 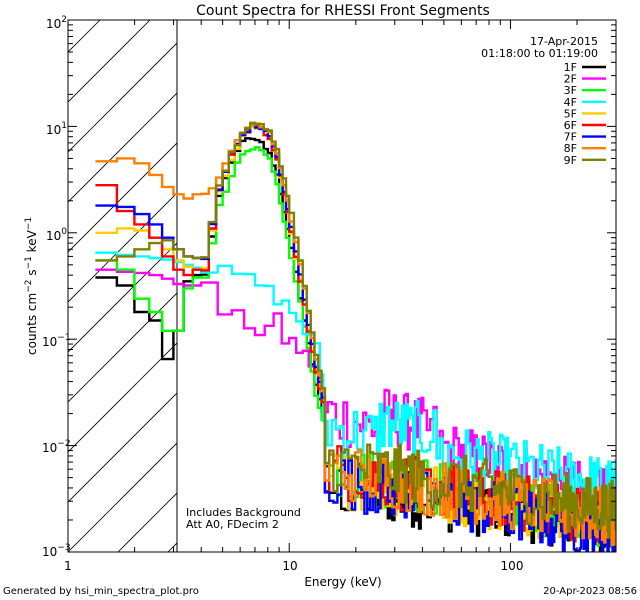 What do you see at coordinates (570, 90) in the screenshot?
I see `legend-label-3F: 3F` at bounding box center [570, 90].